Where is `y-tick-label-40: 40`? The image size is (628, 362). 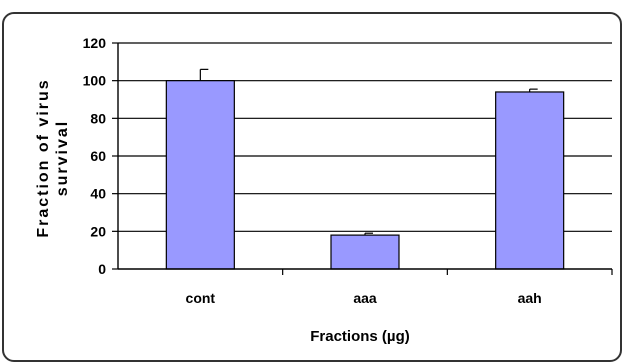 y-tick-label-40: 40 is located at coordinates (98, 194).